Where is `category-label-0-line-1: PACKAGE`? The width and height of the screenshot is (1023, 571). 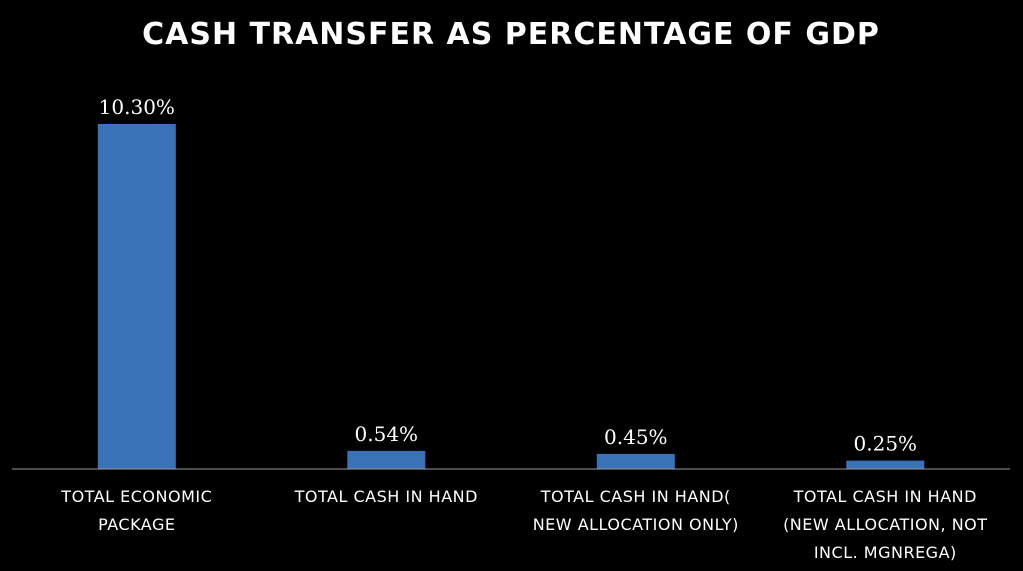
category-label-0-line-1: PACKAGE is located at coordinates (136, 524).